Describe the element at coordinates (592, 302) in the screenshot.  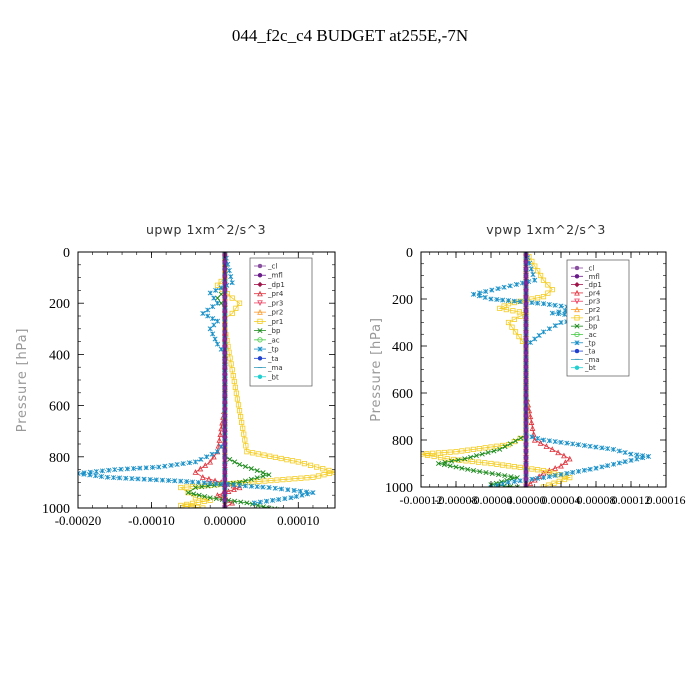
I see `legend-entry-pr3: _pr3` at that location.